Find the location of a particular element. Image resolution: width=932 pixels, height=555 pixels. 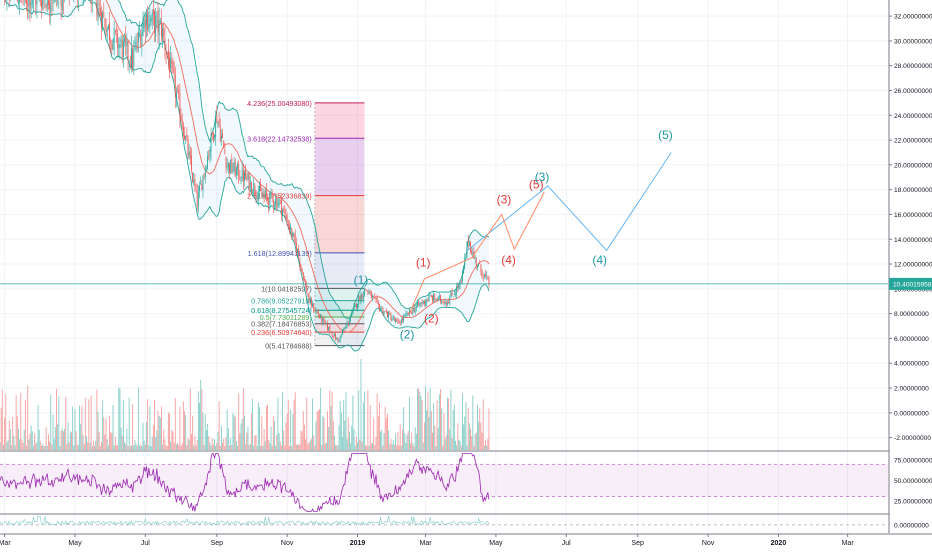

time-axis-label: Mar is located at coordinates (5, 543).